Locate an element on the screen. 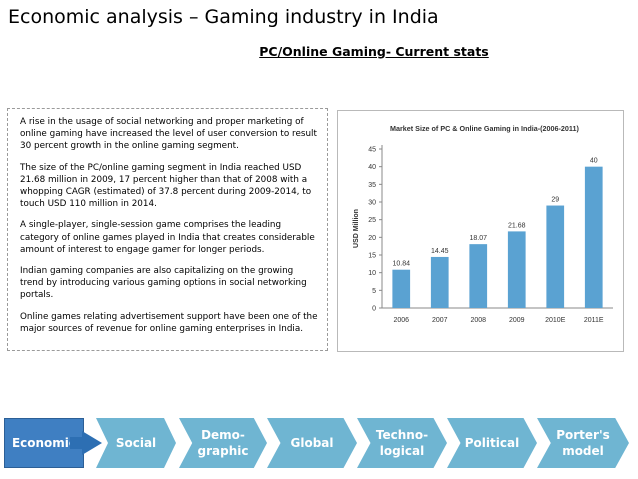 The width and height of the screenshot is (638, 479). step-label: Political is located at coordinates (492, 443).